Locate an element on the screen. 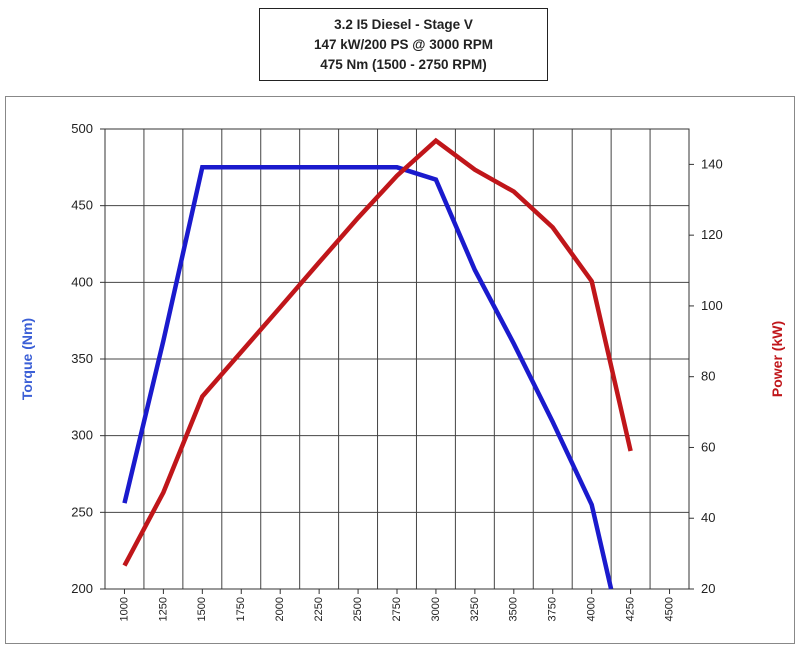  x-tick-label: 2750 is located at coordinates (397, 609).